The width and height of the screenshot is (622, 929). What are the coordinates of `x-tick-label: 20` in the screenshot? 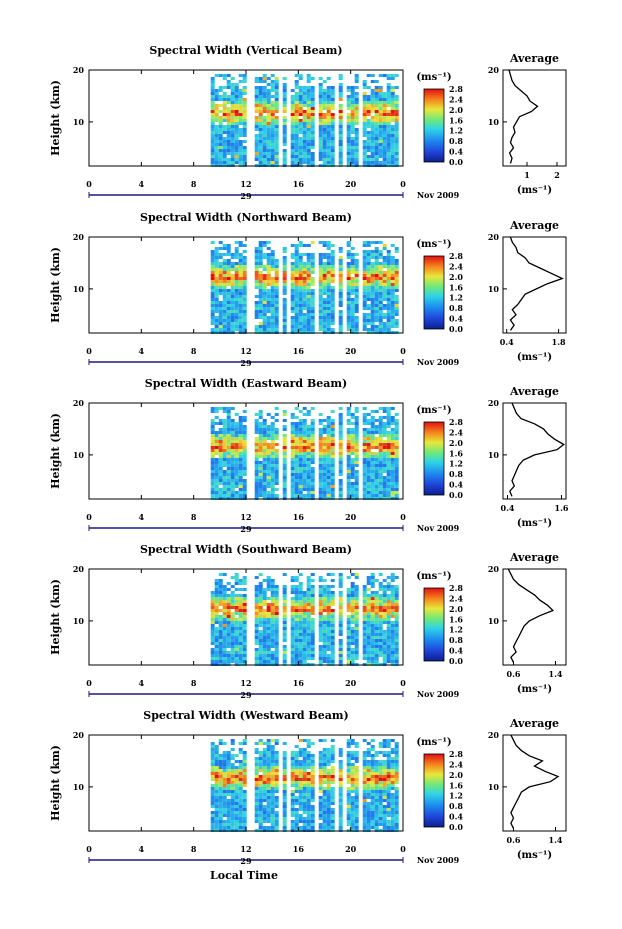 It's located at (351, 184).